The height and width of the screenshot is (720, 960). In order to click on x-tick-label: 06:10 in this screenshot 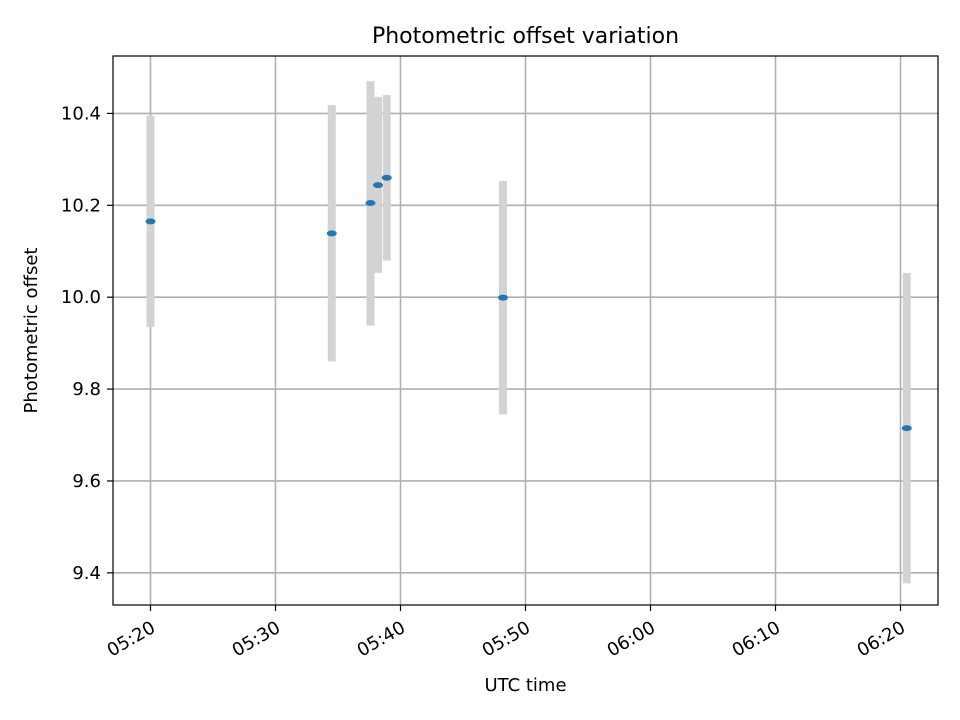, I will do `click(756, 639)`.